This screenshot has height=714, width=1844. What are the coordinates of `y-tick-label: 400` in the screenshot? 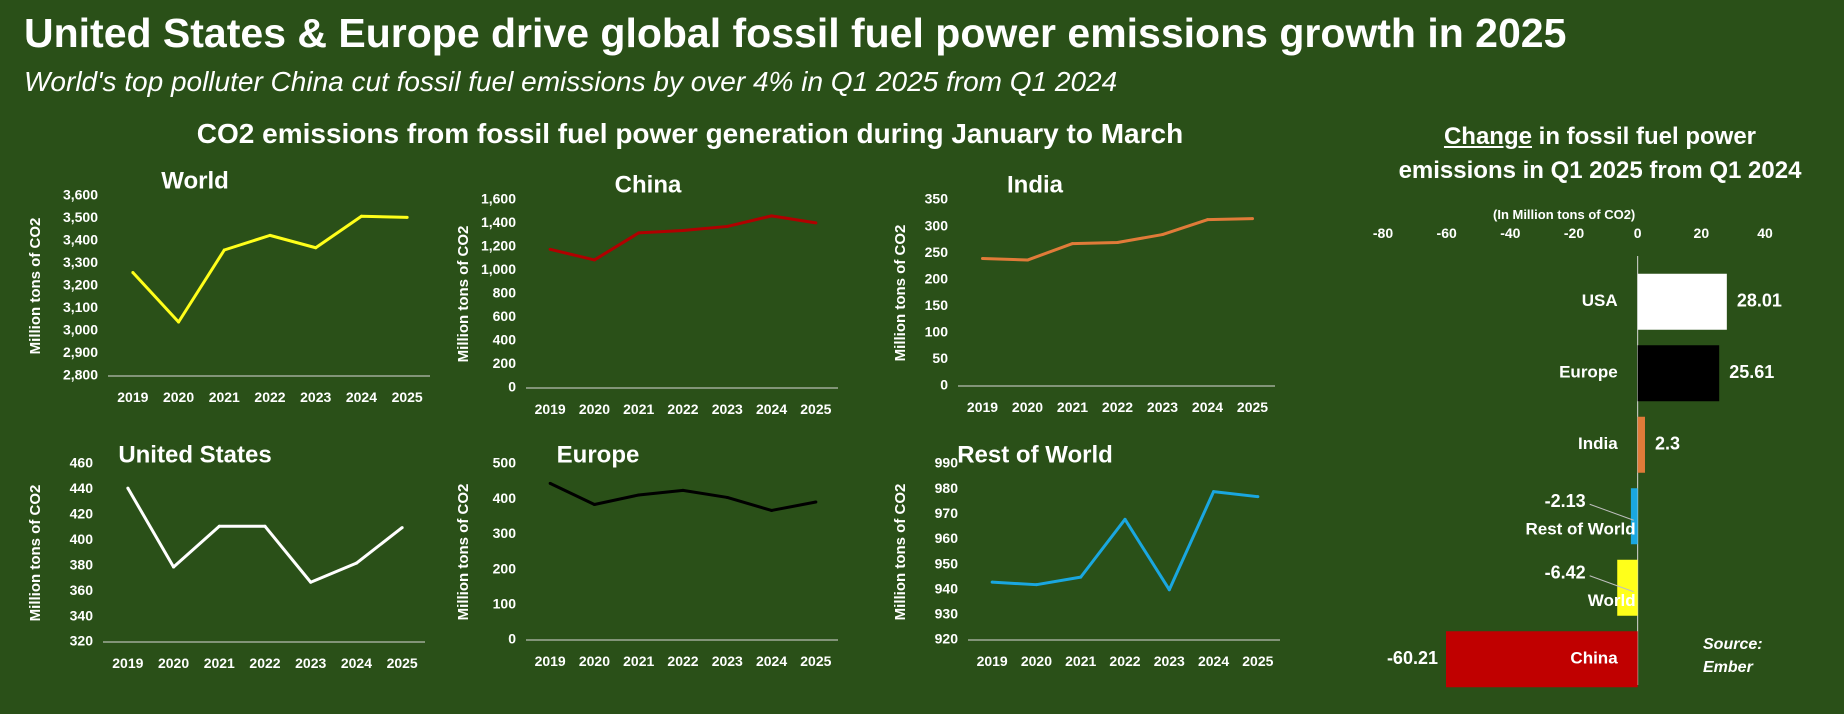 It's located at (82, 539).